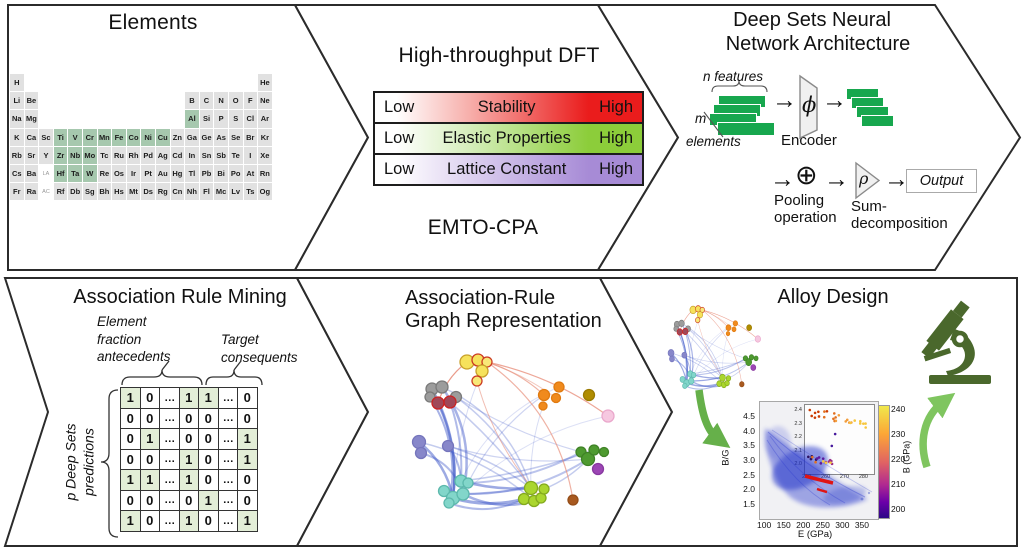  I want to click on element-cell-P: P, so click(221, 119).